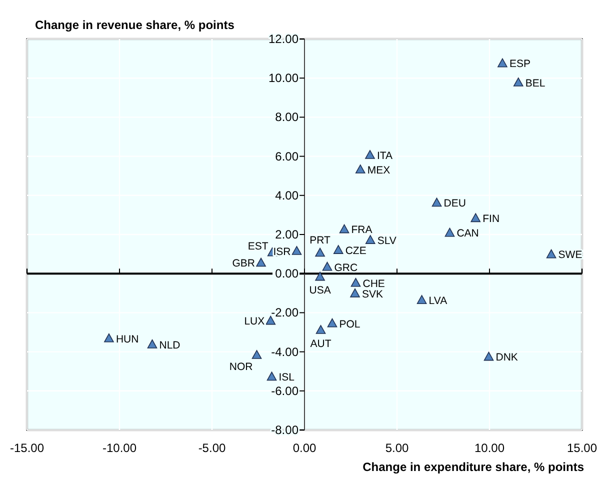  What do you see at coordinates (346, 268) in the screenshot?
I see `annotation: GRC` at bounding box center [346, 268].